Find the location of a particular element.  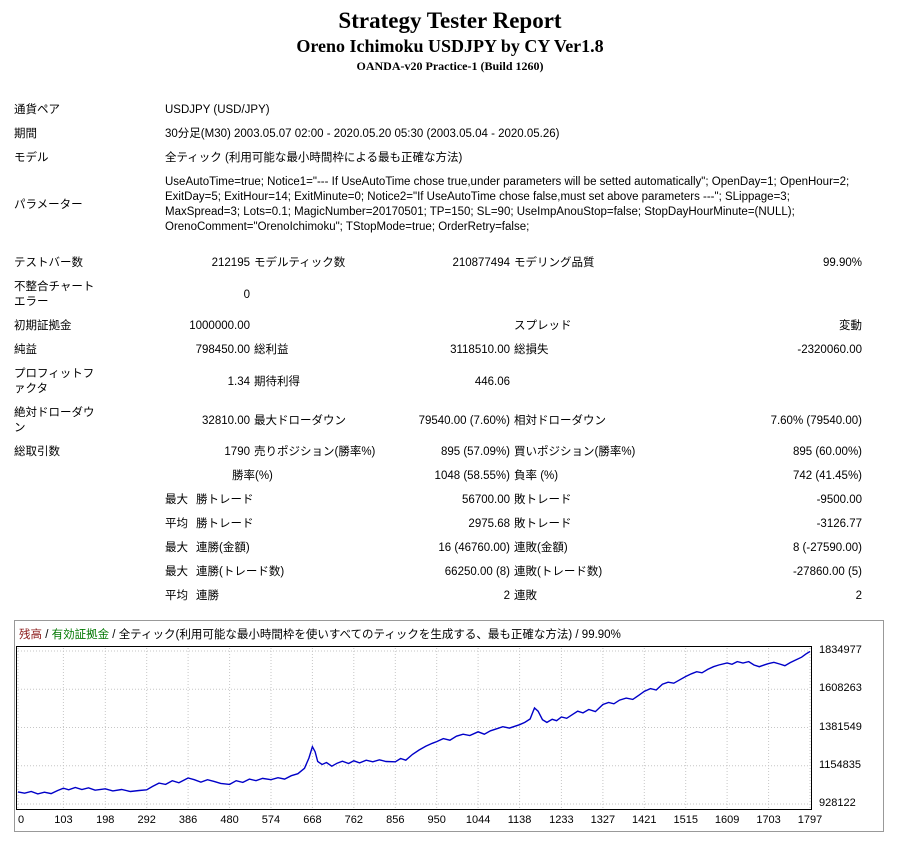

max-drawdown-value: 79540.00 (7.60%) is located at coordinates (464, 420).